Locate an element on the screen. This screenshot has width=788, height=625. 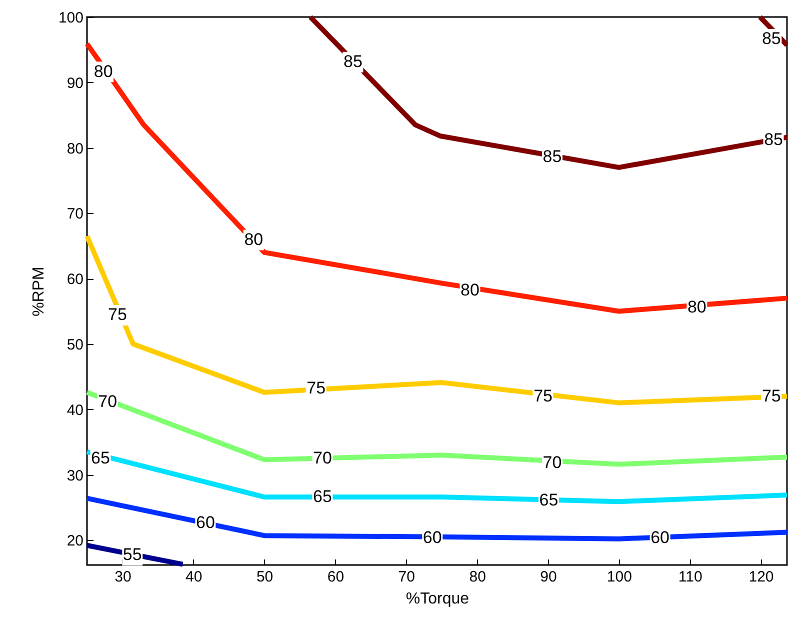
y-tick-label: 30 is located at coordinates (75, 475).